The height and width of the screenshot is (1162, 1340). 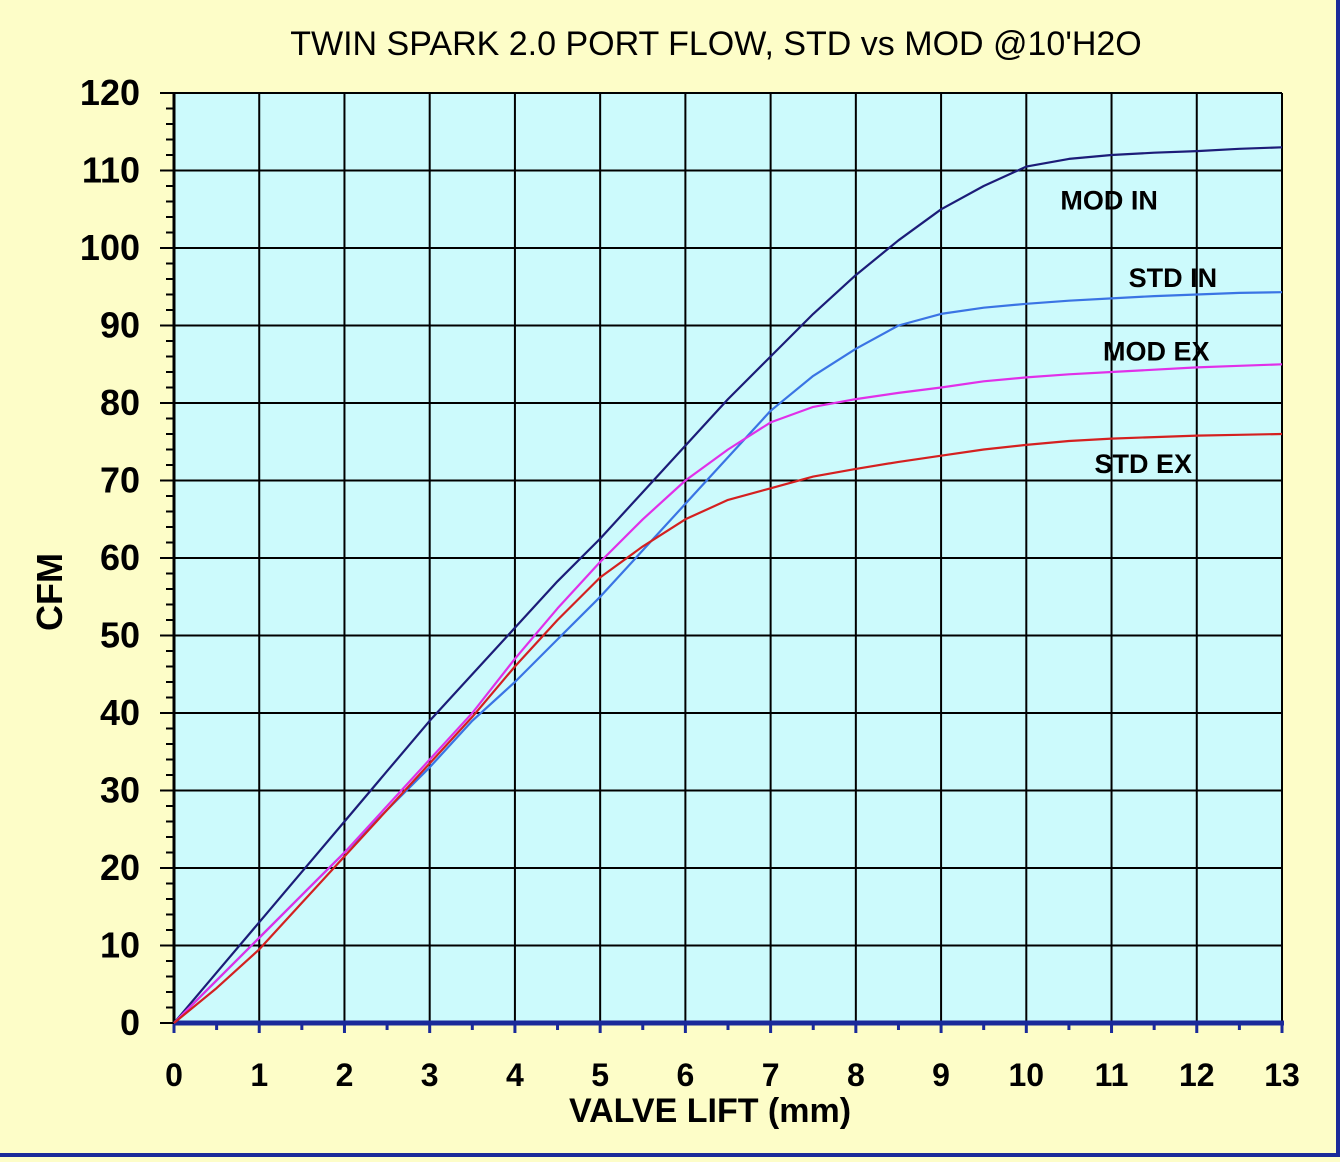 I want to click on series-labels: MOD IN STD IN MOD EX STD EX, so click(x=1138, y=332).